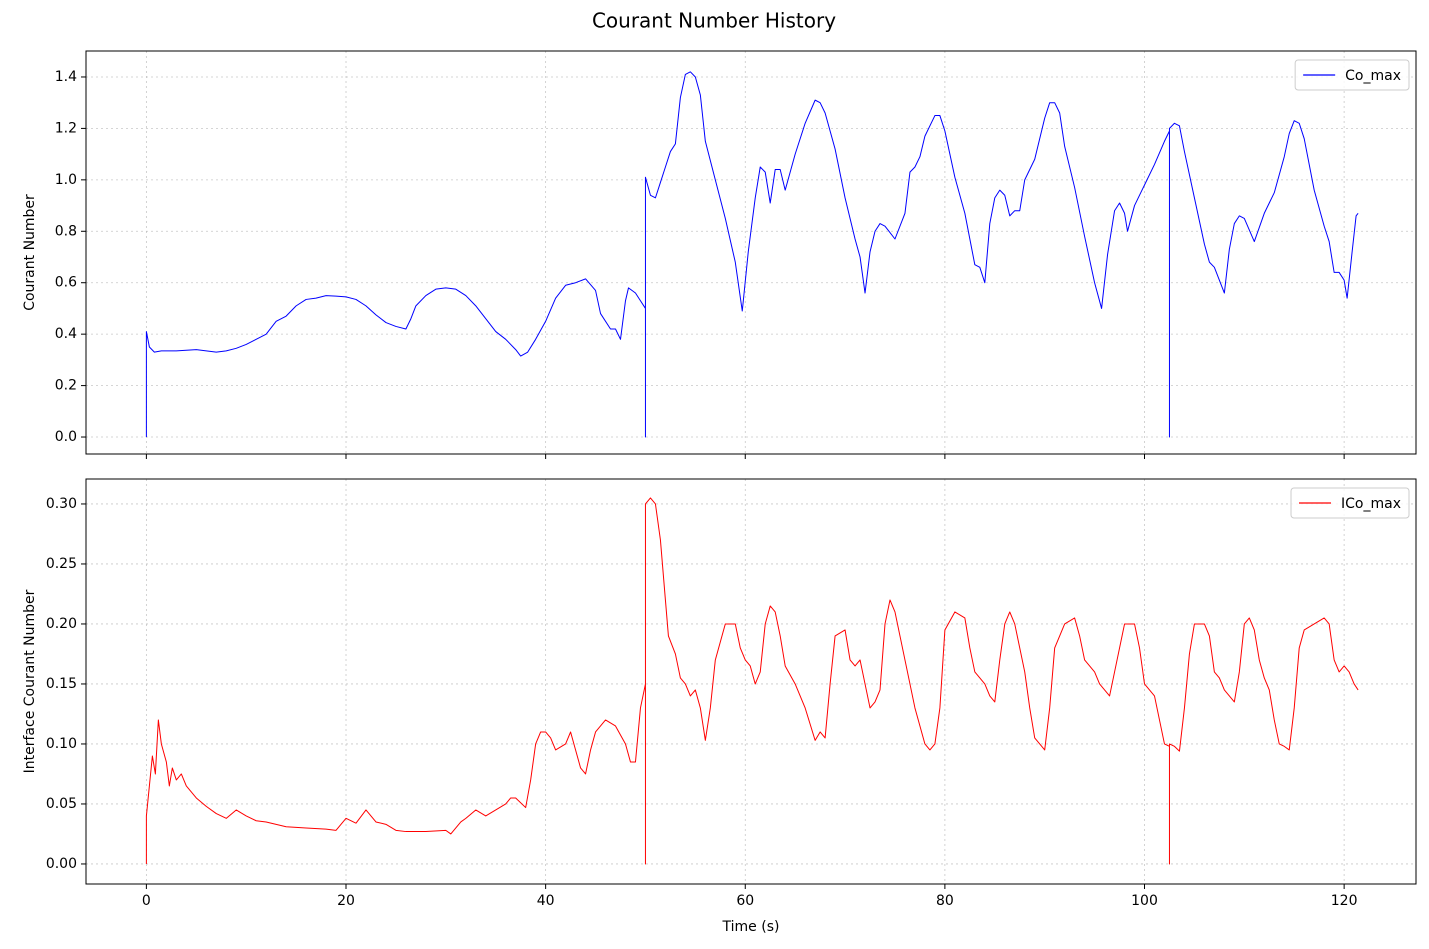  I want to click on figure-title: Courant Number History, so click(714, 21).